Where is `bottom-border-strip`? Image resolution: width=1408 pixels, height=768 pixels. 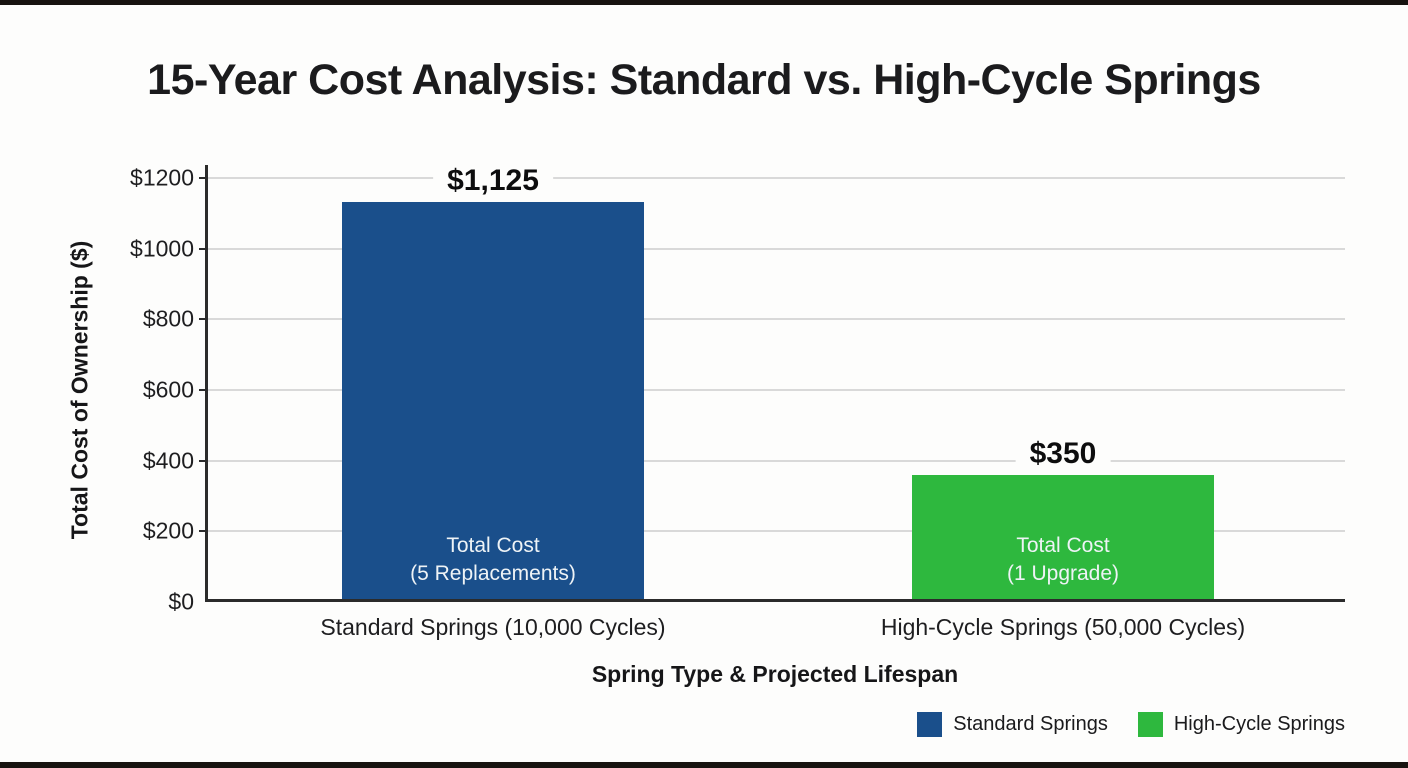
bottom-border-strip is located at coordinates (704, 765).